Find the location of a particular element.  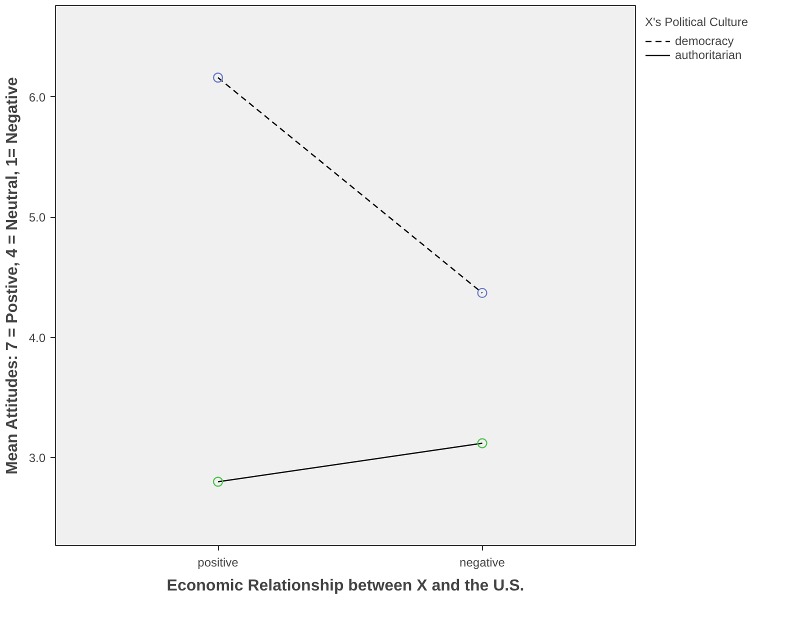

y-tick-label: 6.0 is located at coordinates (37, 97).